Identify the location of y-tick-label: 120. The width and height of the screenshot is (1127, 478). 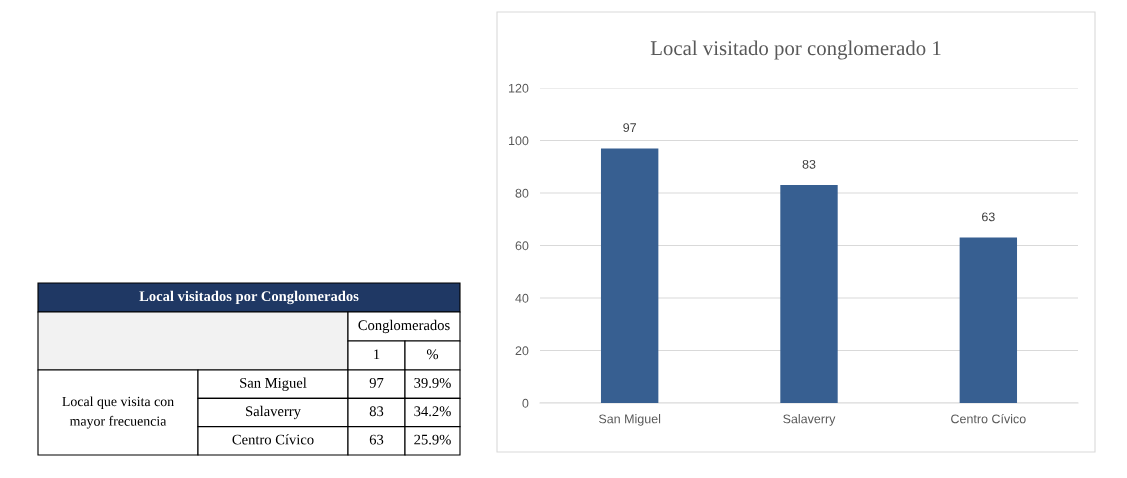
(518, 88).